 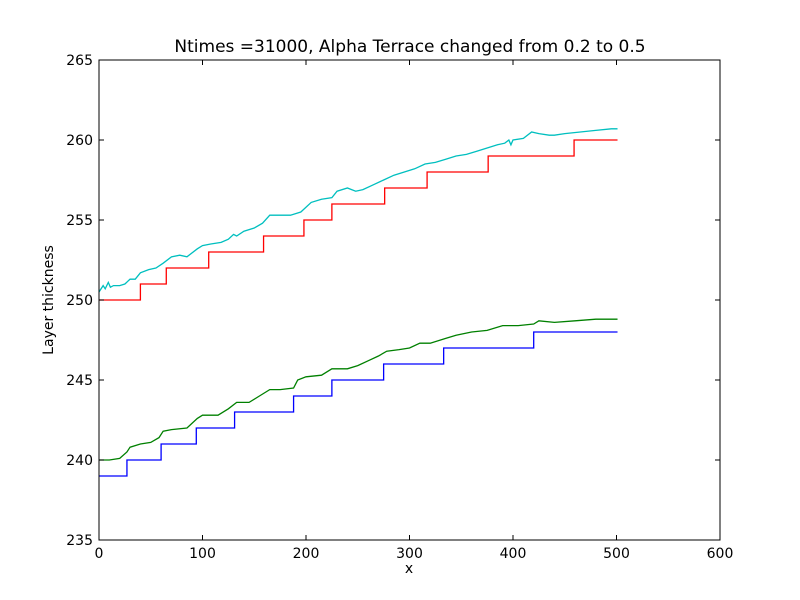 I want to click on x-tick-label: 300, so click(x=409, y=554).